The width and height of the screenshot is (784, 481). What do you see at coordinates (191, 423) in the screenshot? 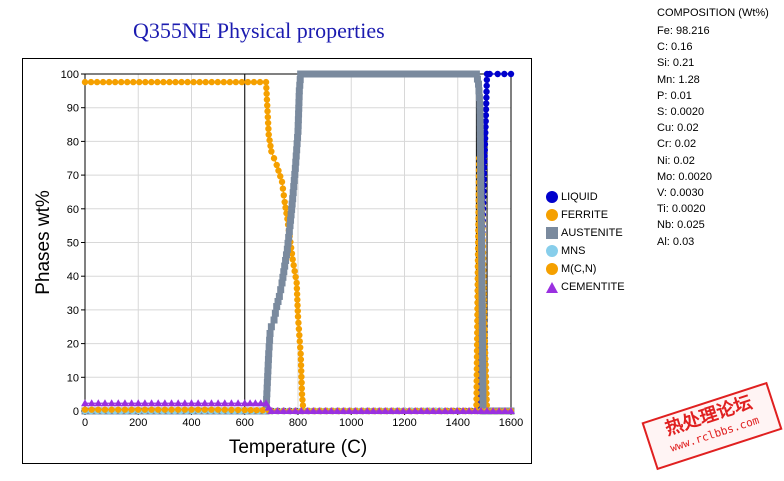
I see `x-tick-label: 400` at bounding box center [191, 423].